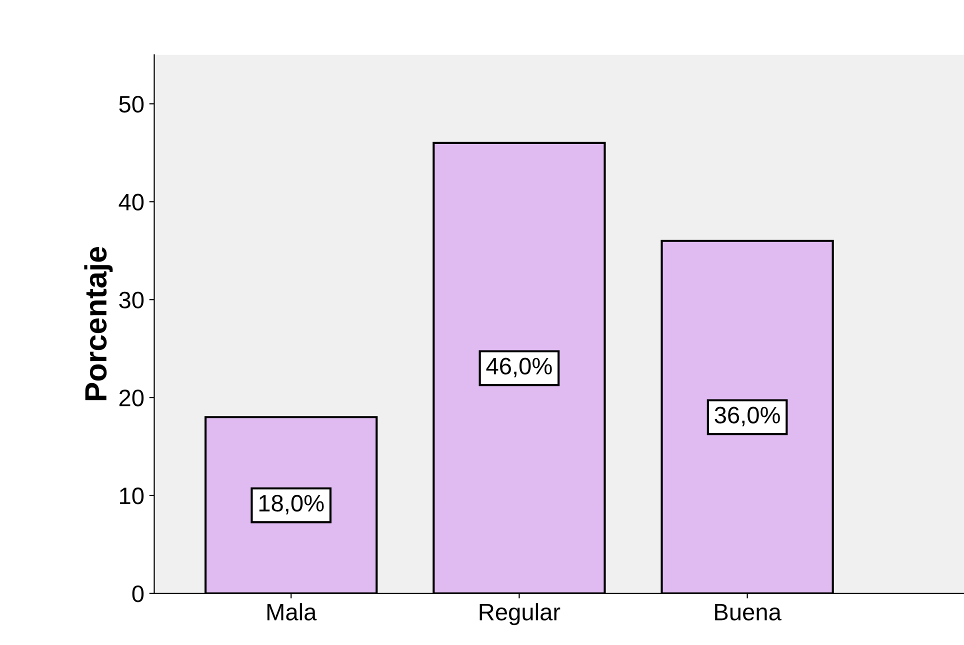  I want to click on y-axis-title: Porcentaje, so click(98, 323).